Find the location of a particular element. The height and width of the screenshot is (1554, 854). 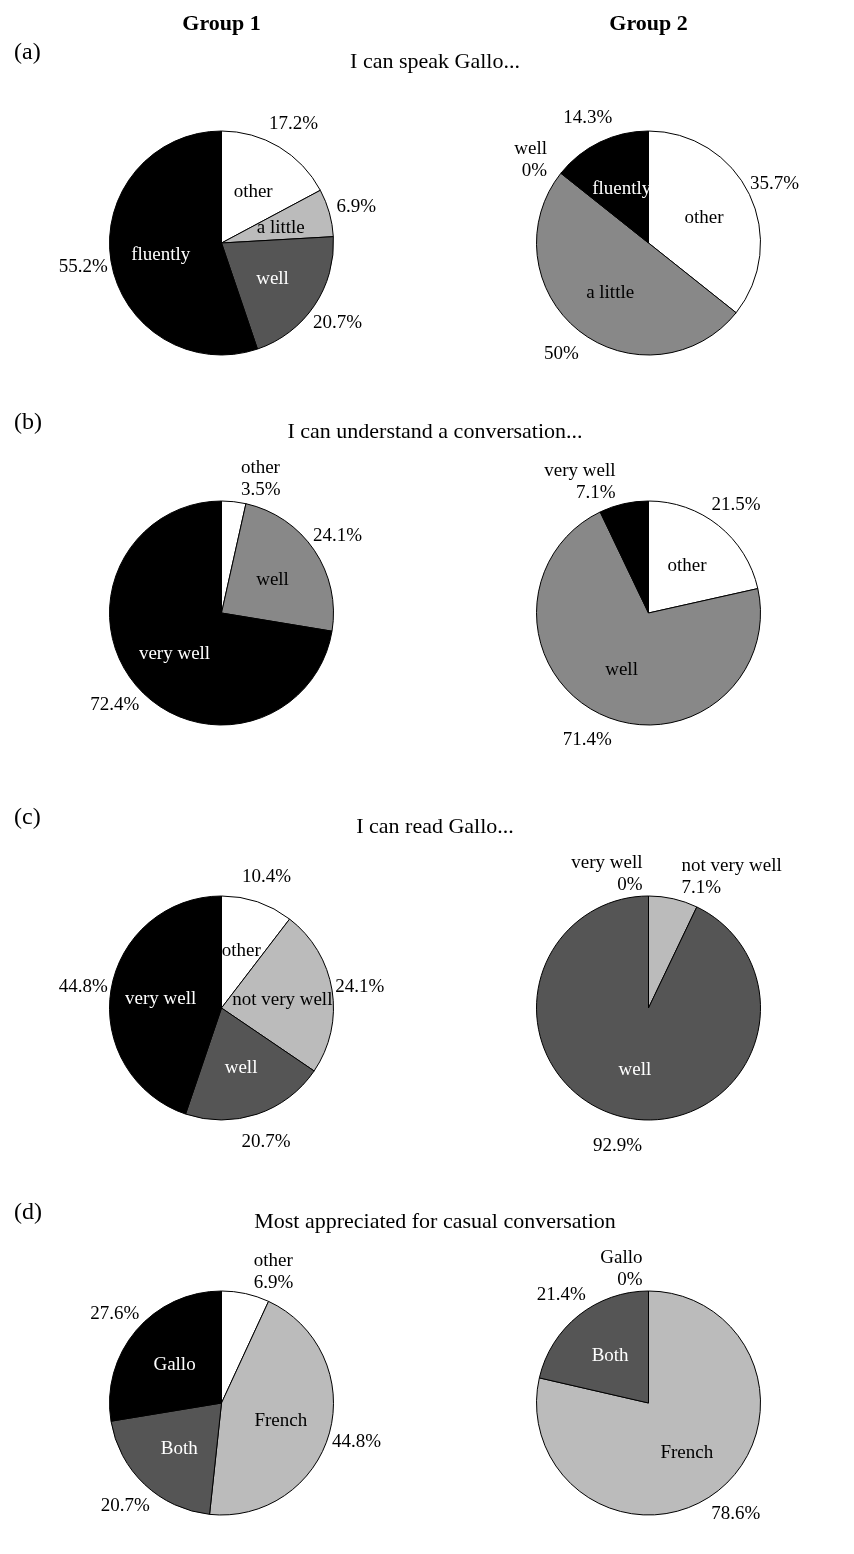

data-label: 14.3% is located at coordinates (588, 117).